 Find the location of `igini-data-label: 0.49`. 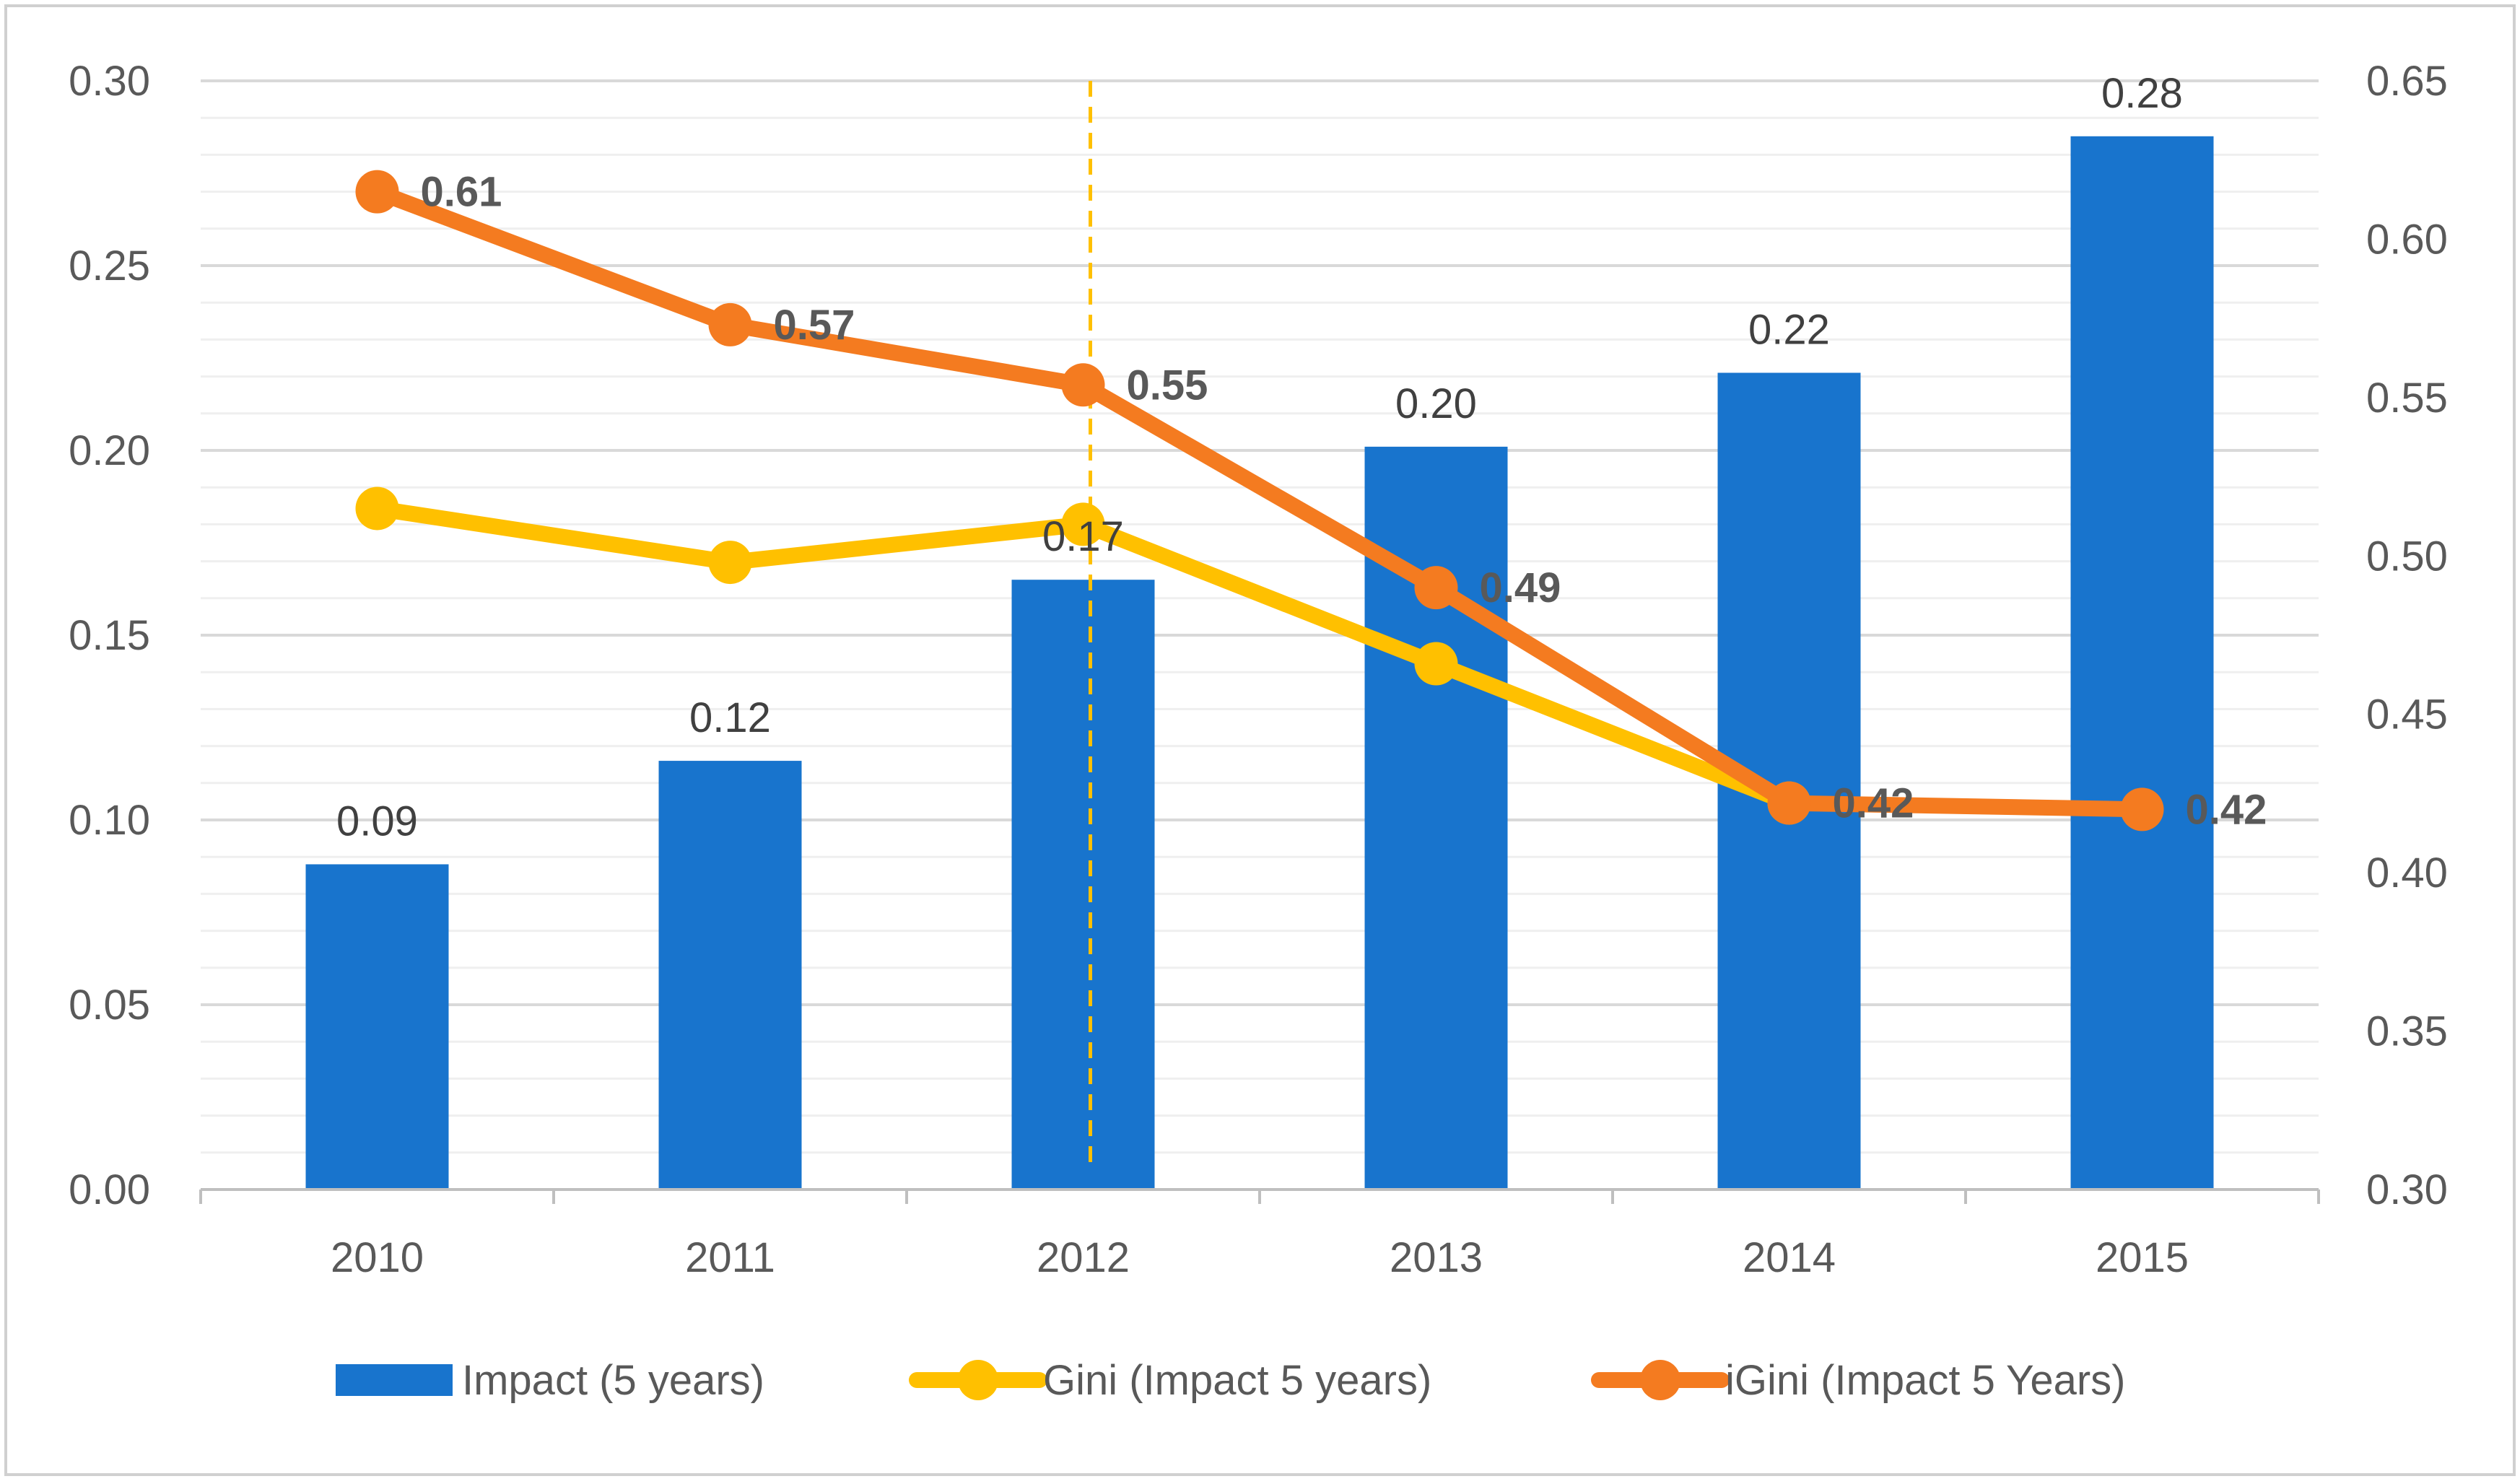

igini-data-label: 0.49 is located at coordinates (1520, 587).